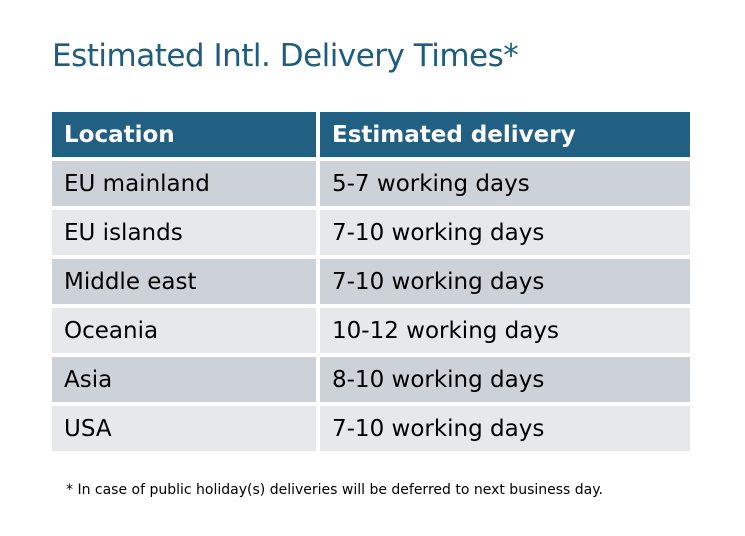  What do you see at coordinates (285, 56) in the screenshot?
I see `page-title: Estimated Intl. Delivery Times*` at bounding box center [285, 56].